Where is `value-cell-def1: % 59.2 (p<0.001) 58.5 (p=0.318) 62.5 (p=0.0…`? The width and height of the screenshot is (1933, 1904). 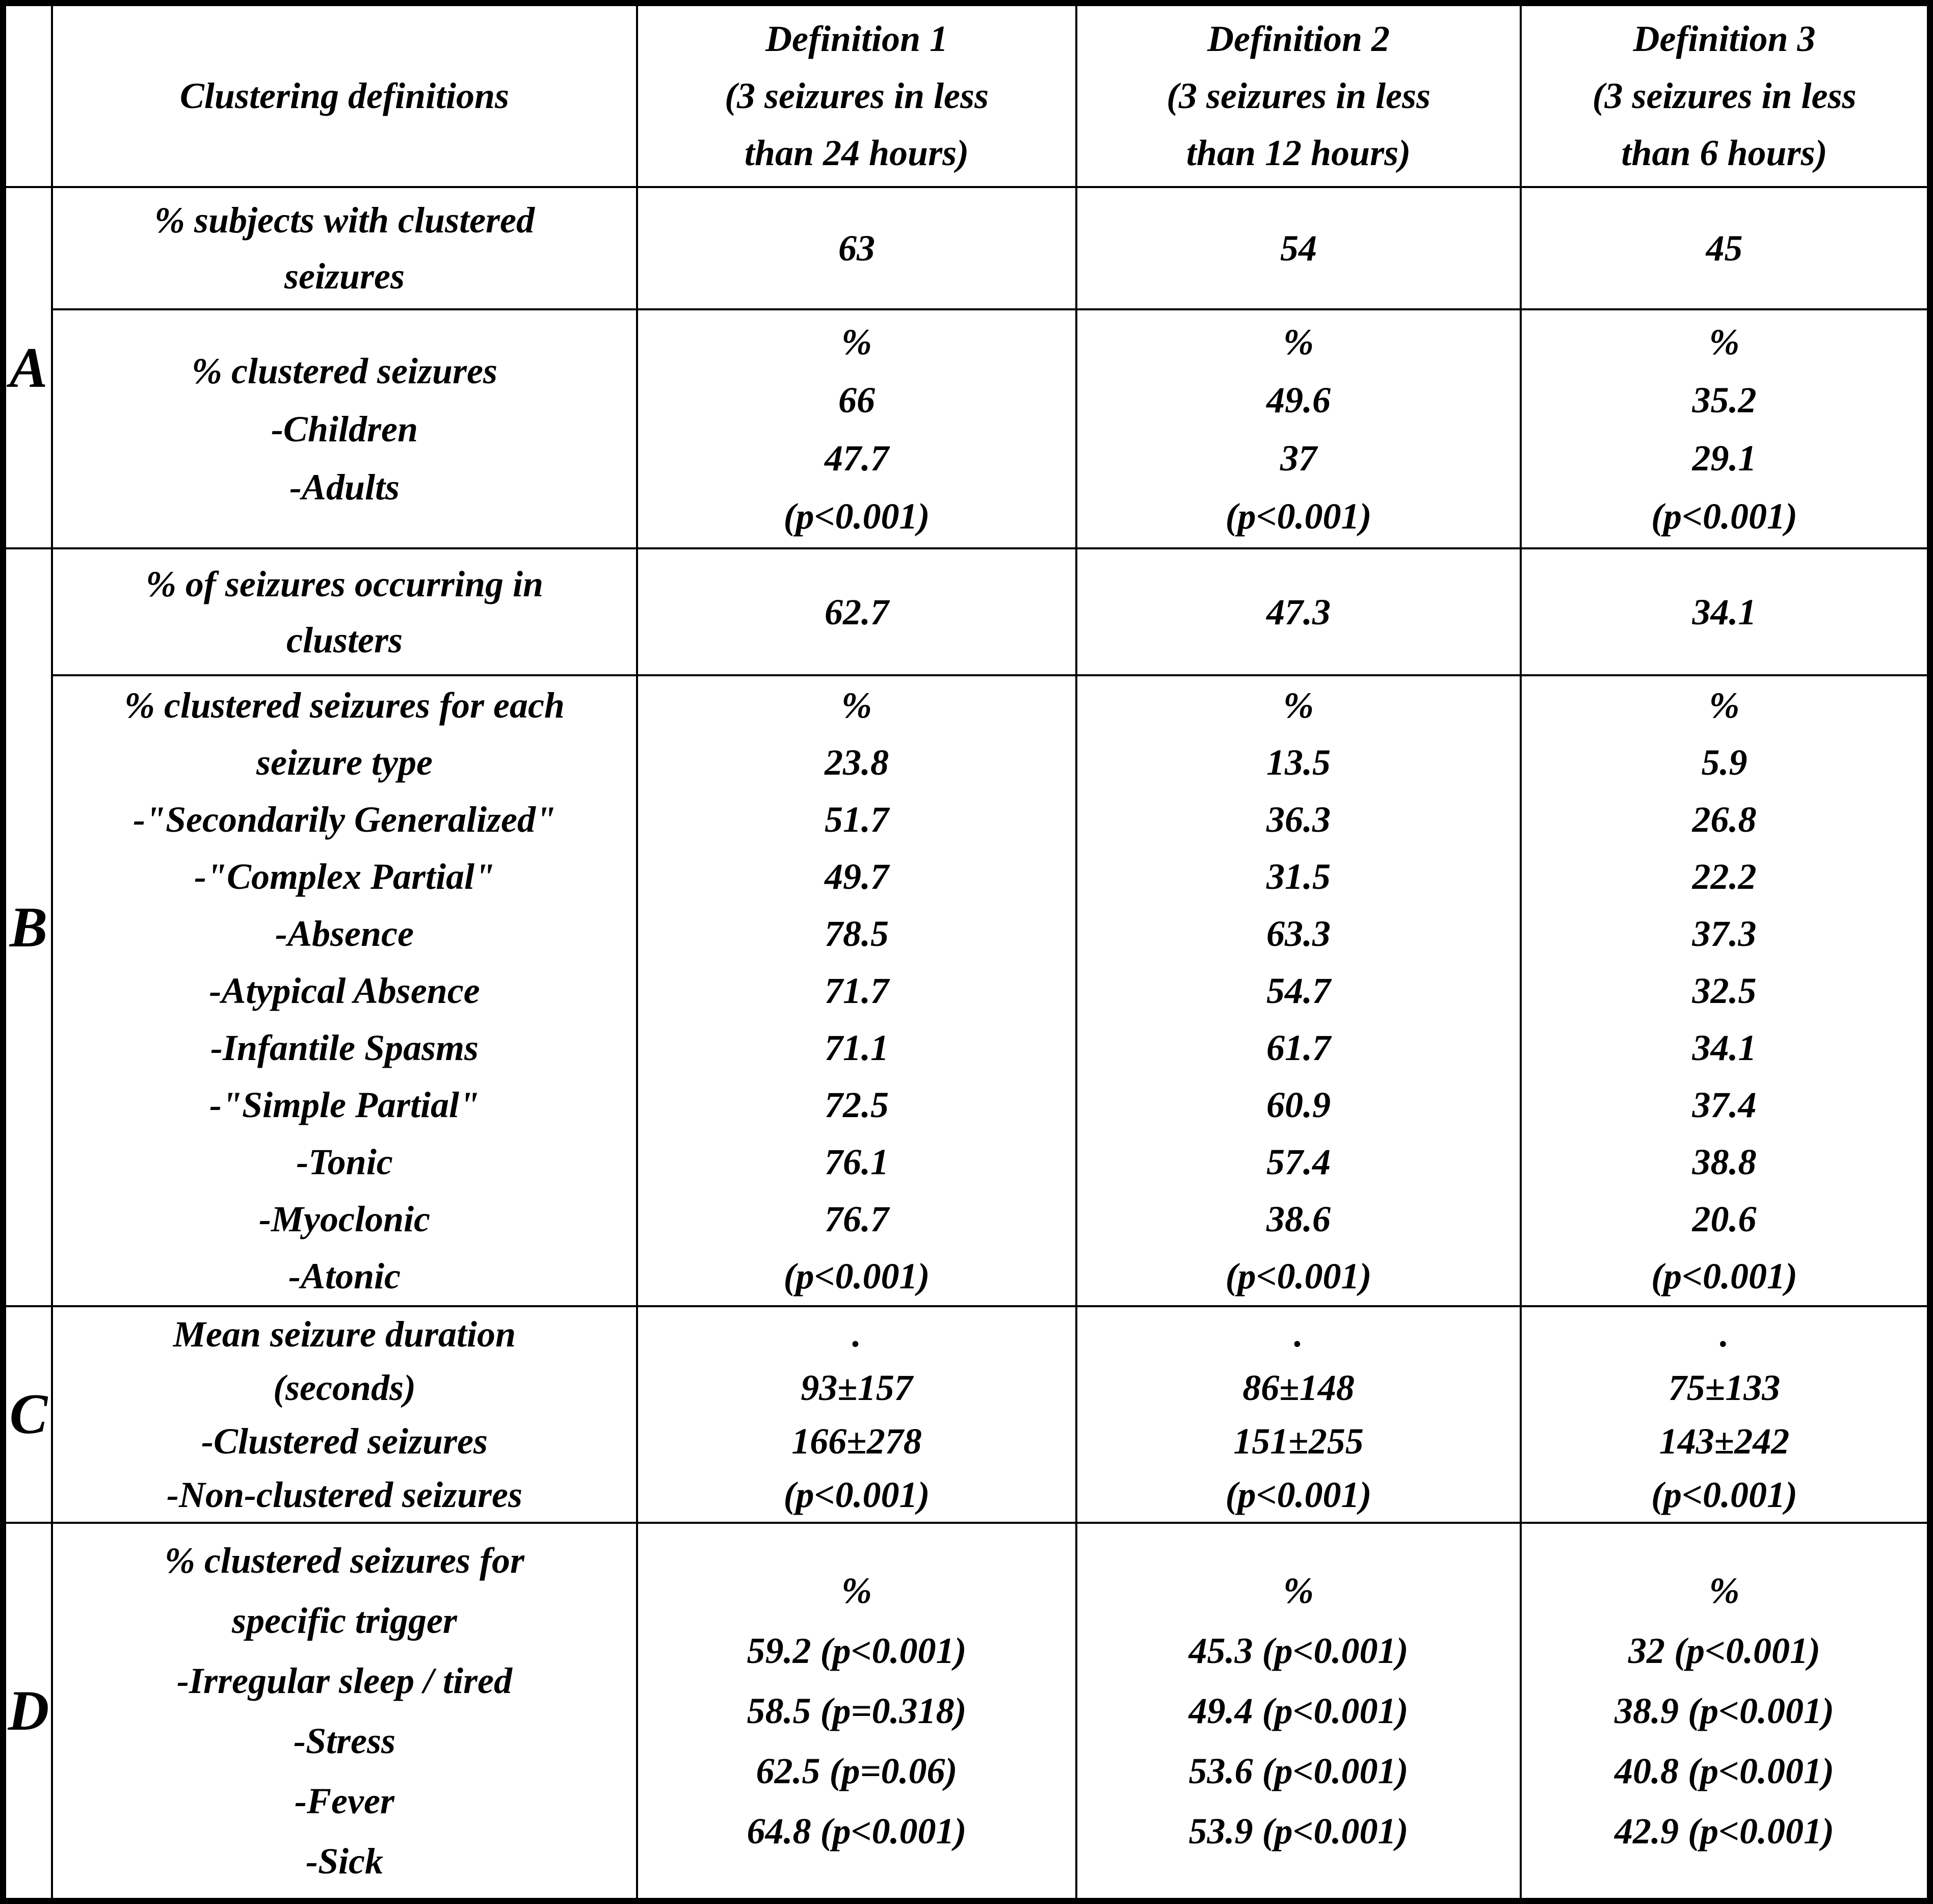 value-cell-def1: % 59.2 (p<0.001) 58.5 (p=0.318) 62.5 (p=0.0… is located at coordinates (857, 1712).